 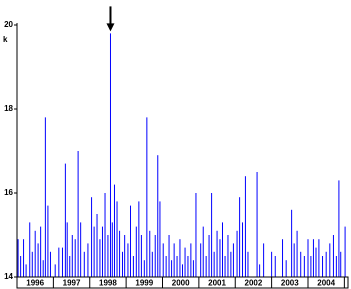 I want to click on y-axis-label: k, so click(x=5, y=39).